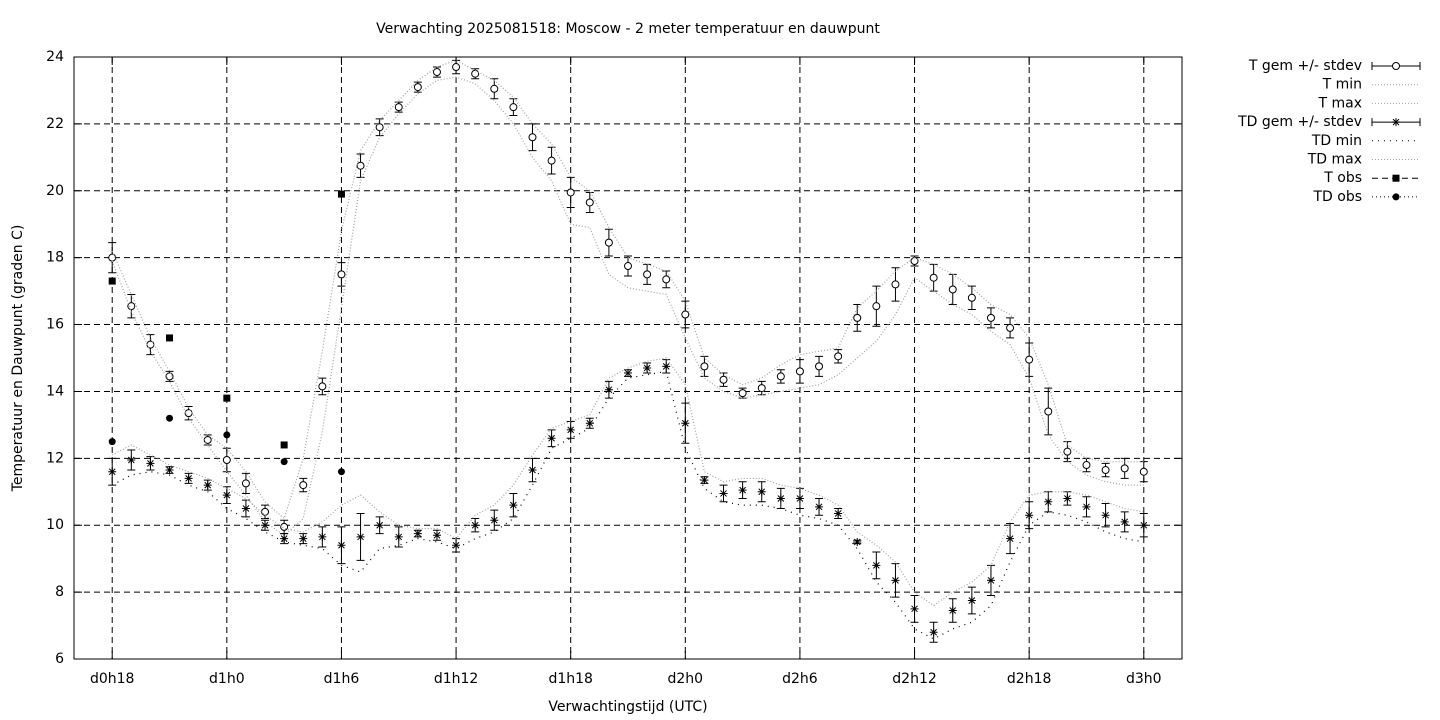 The width and height of the screenshot is (1440, 720). Describe the element at coordinates (55, 124) in the screenshot. I see `y-tick-label: 22` at that location.